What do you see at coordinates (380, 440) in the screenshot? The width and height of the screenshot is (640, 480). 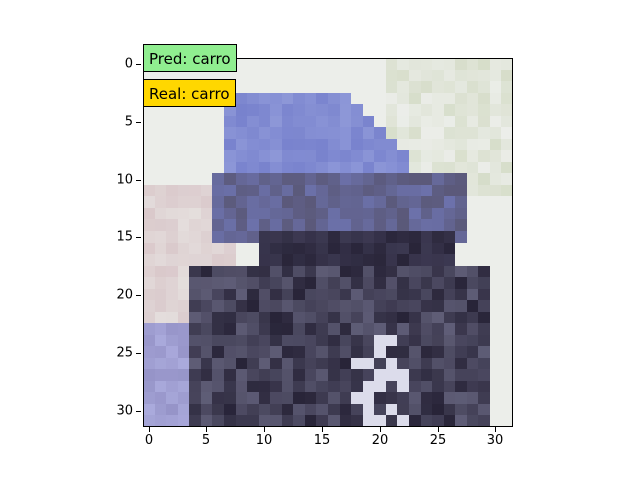 I see `x-tick-label: 20` at bounding box center [380, 440].